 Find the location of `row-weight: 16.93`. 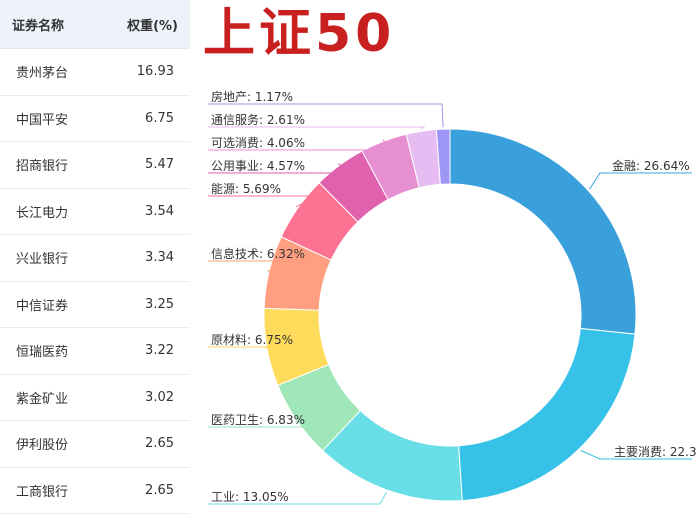

row-weight: 16.93 is located at coordinates (155, 72).